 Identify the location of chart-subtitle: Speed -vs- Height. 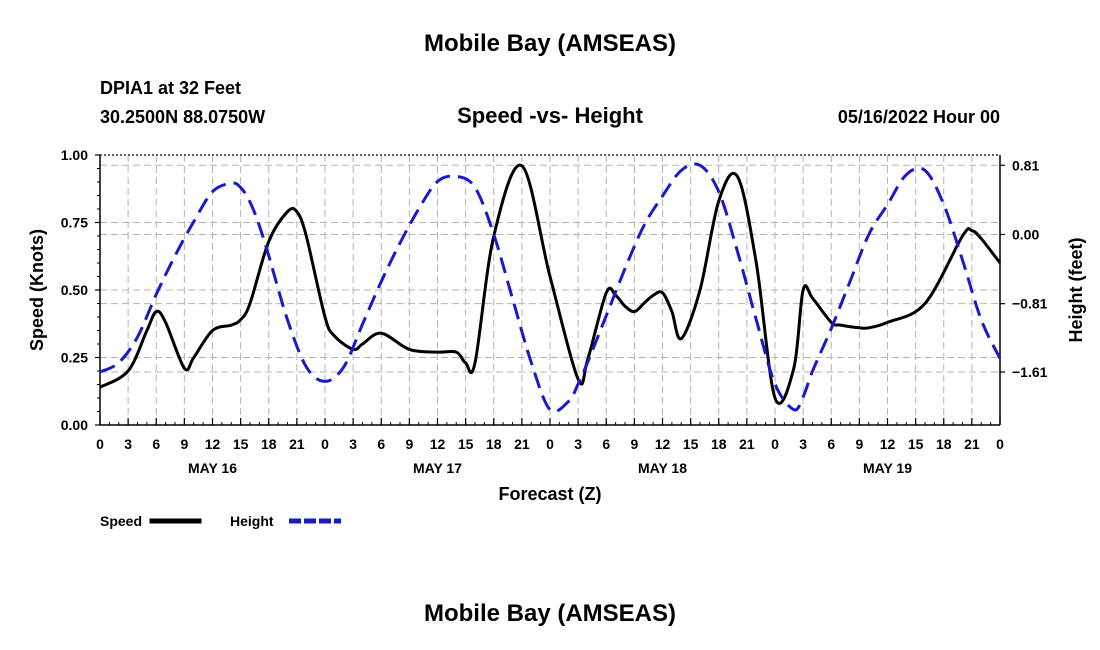
(550, 115).